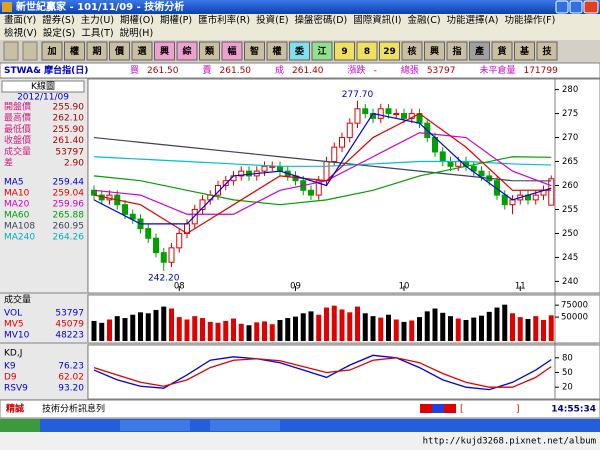 The image size is (600, 450). What do you see at coordinates (518, 410) in the screenshot?
I see `status-bracket: ]` at bounding box center [518, 410].